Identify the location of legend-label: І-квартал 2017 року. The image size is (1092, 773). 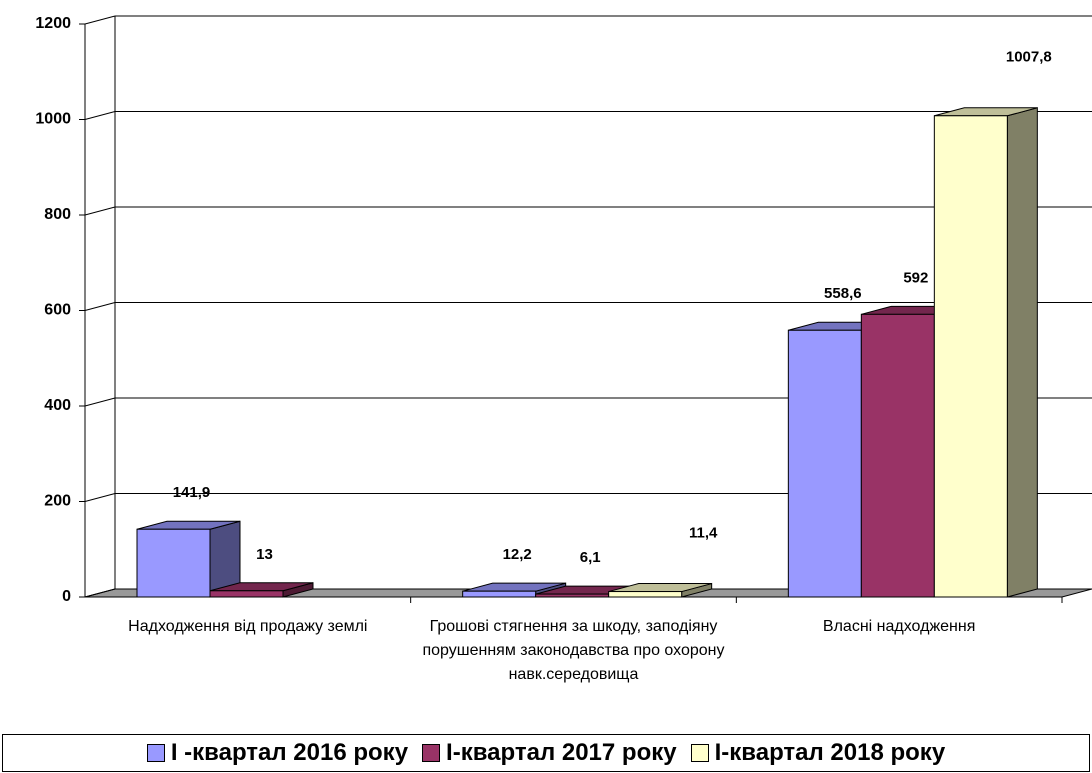
(561, 752).